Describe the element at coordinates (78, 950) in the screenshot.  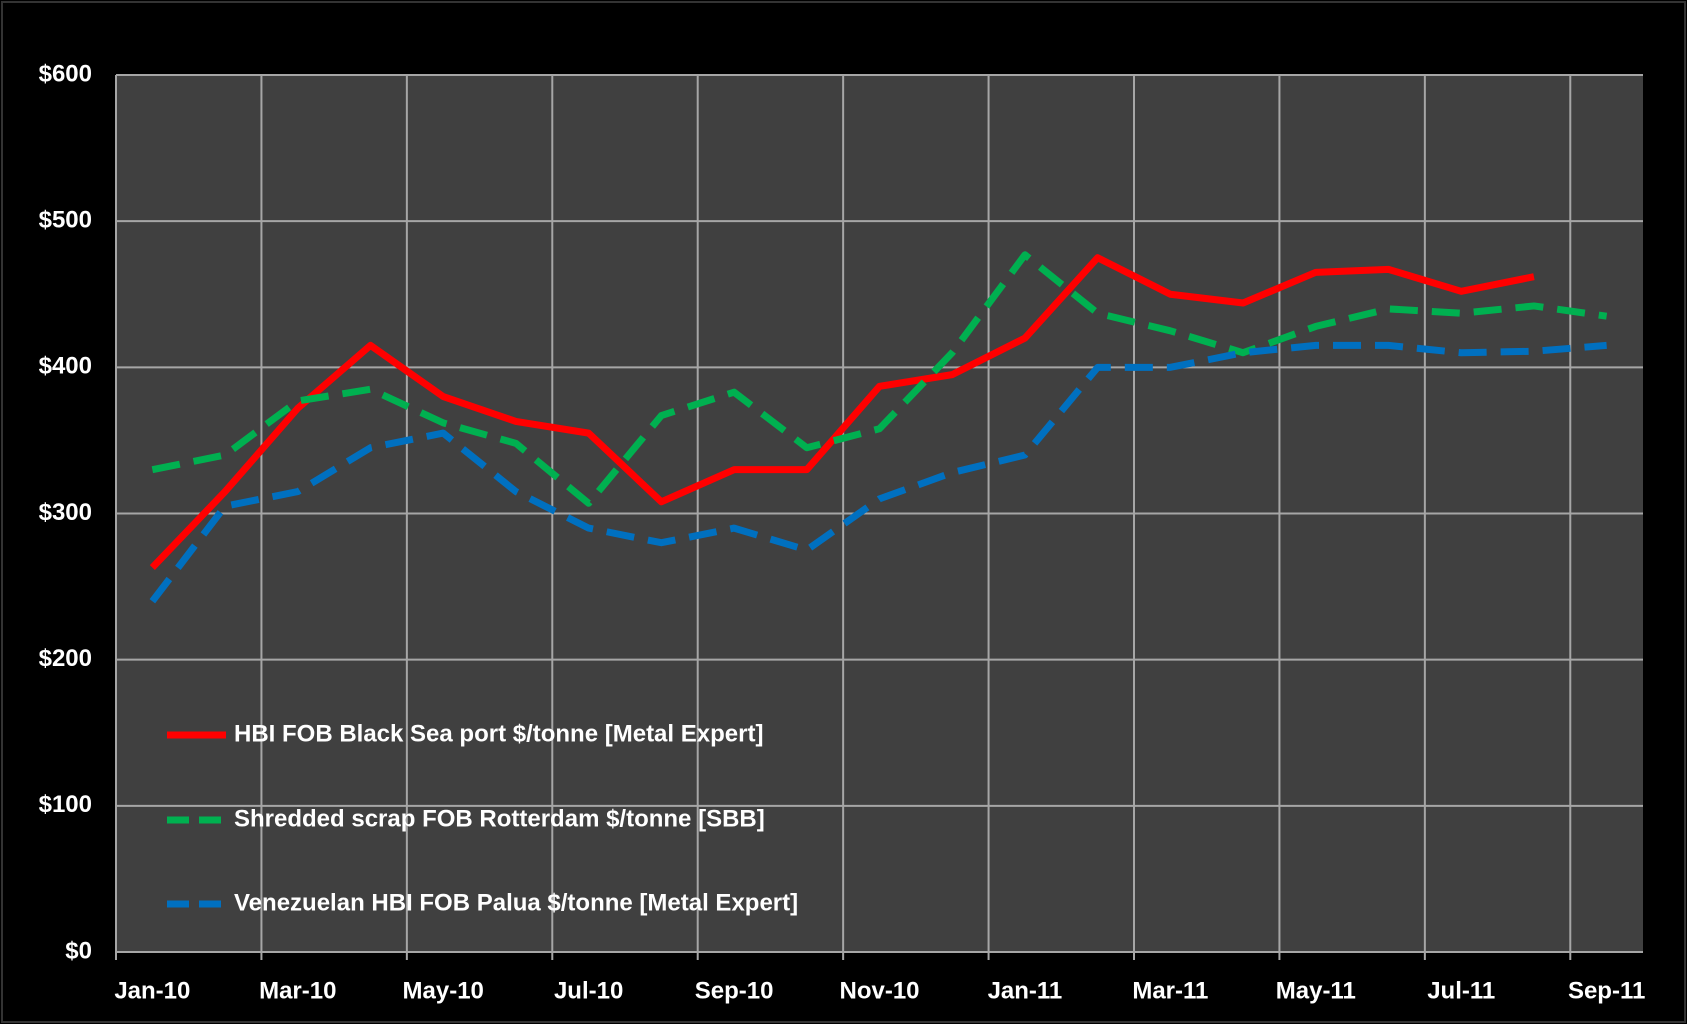
I see `y-tick-label: $0` at that location.